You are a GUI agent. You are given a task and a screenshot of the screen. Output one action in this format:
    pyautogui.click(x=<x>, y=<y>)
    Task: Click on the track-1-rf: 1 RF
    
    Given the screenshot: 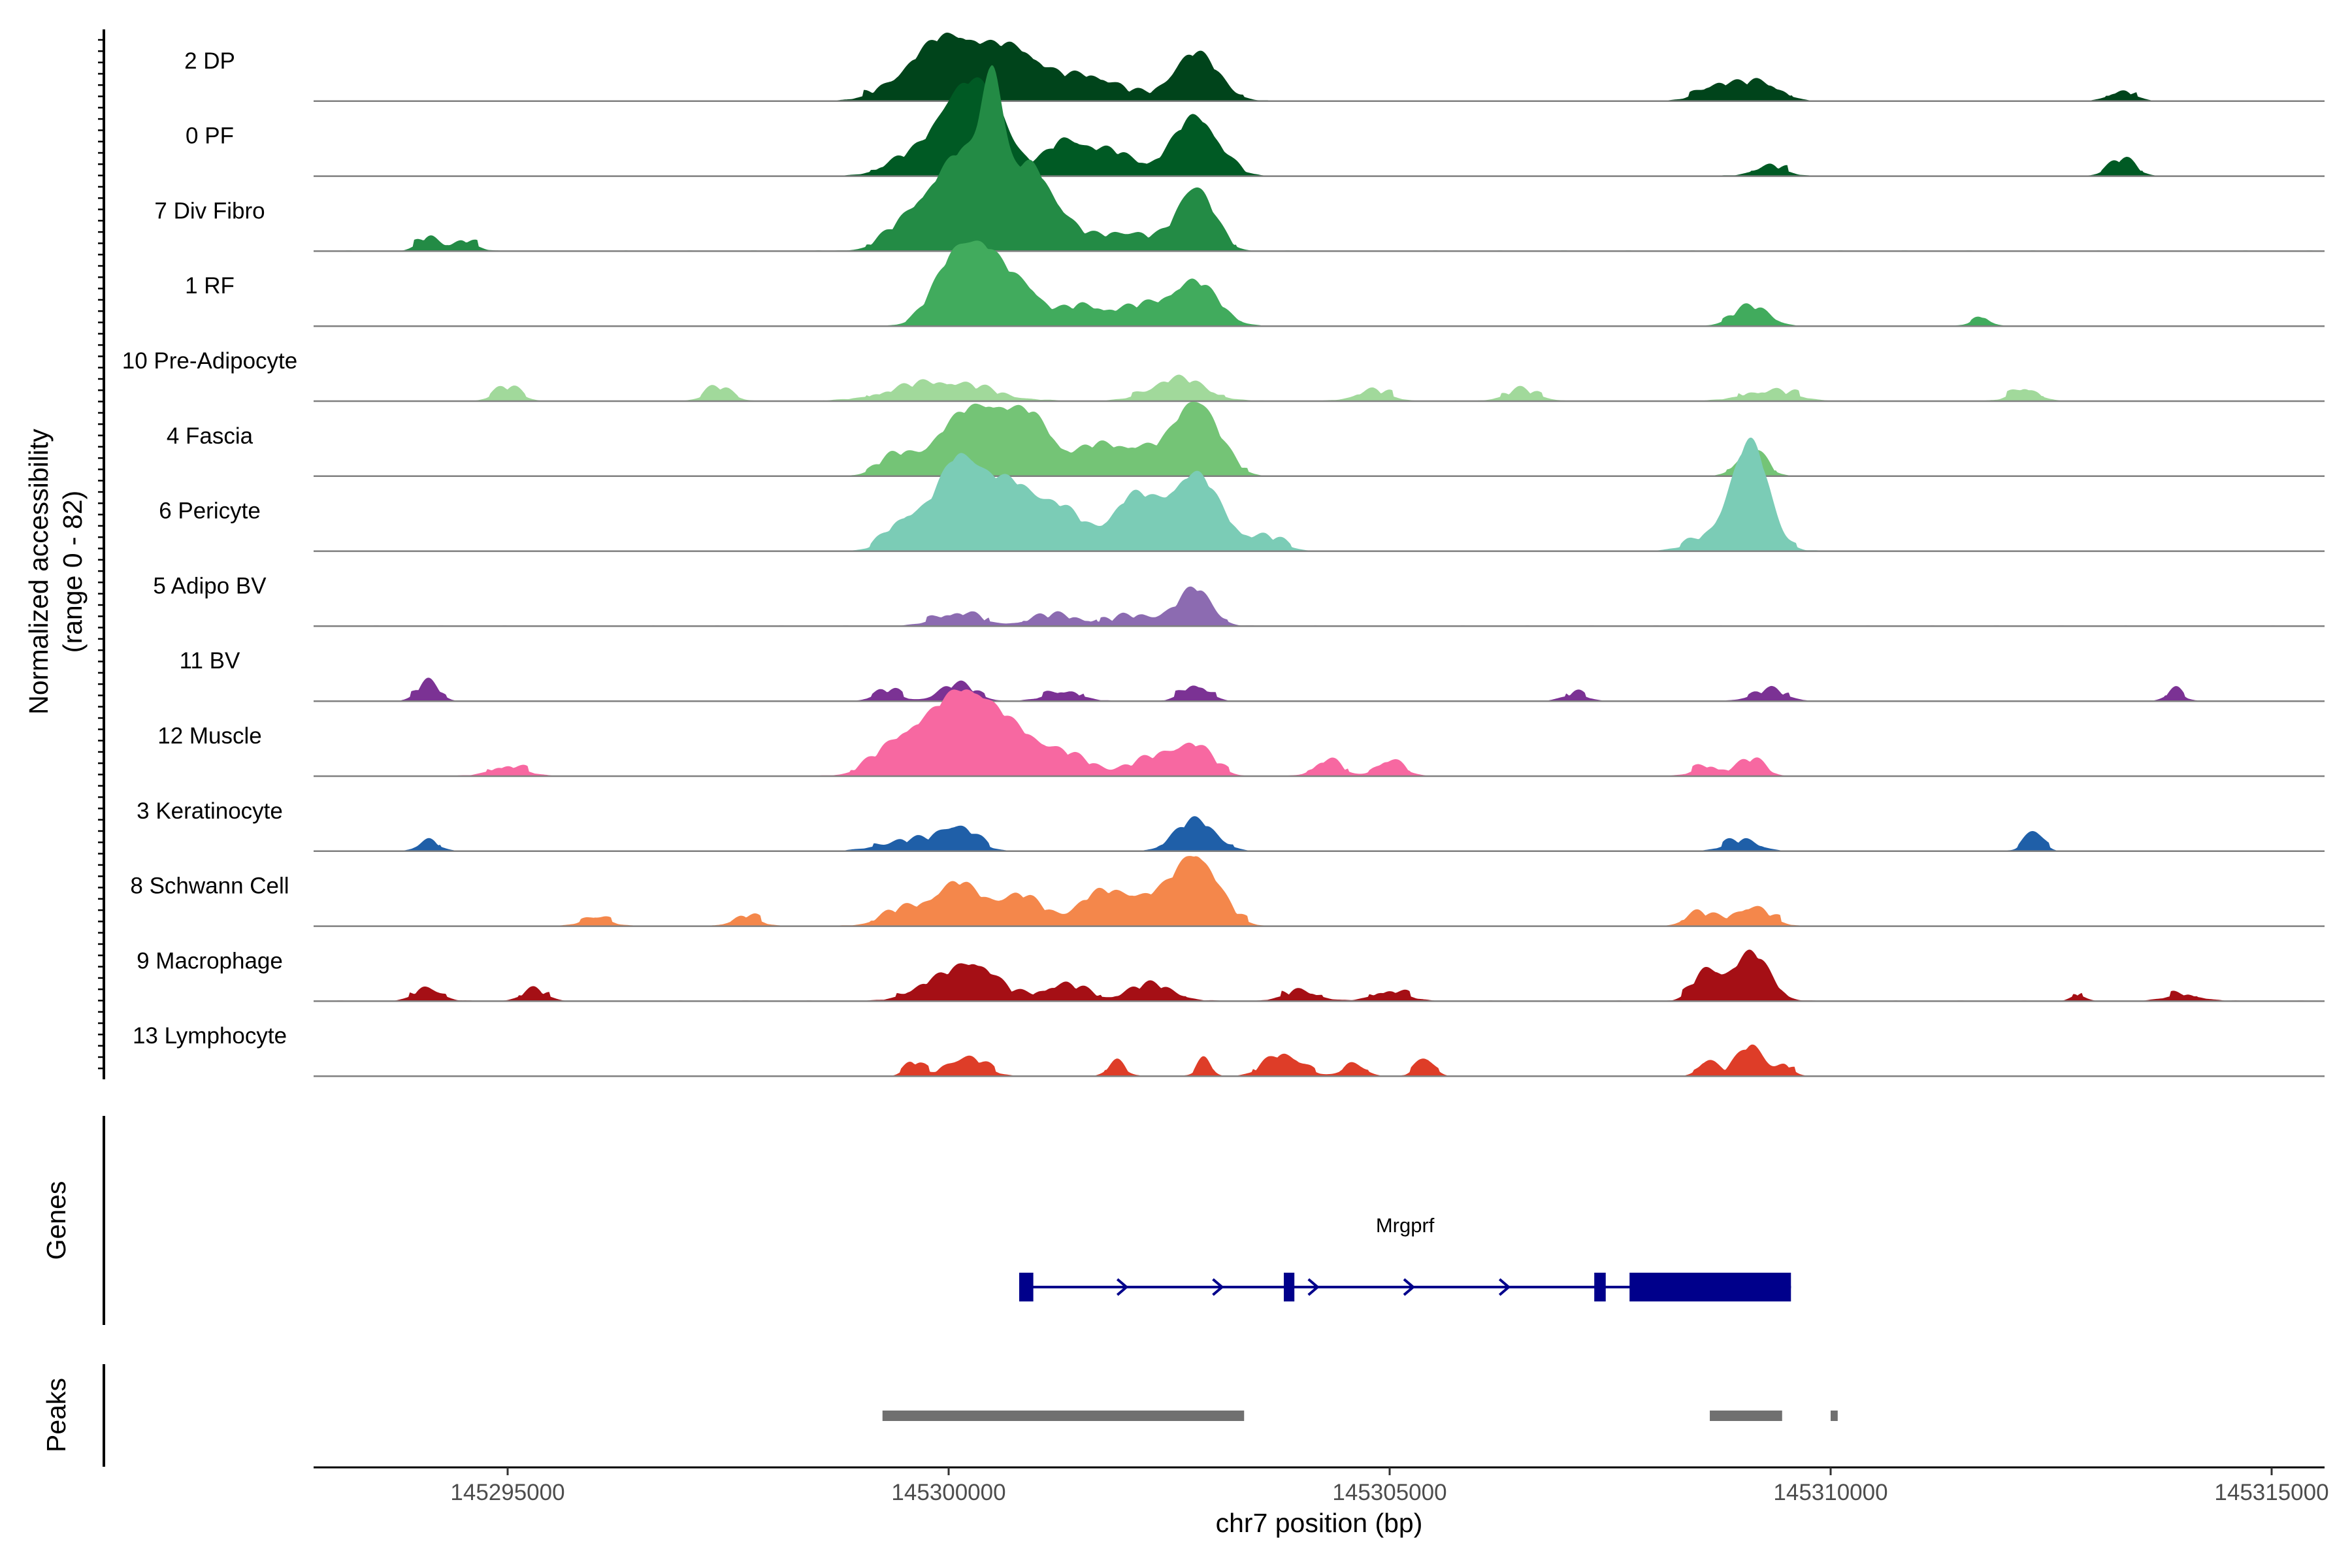 What is the action you would take?
    pyautogui.click(x=1255, y=283)
    